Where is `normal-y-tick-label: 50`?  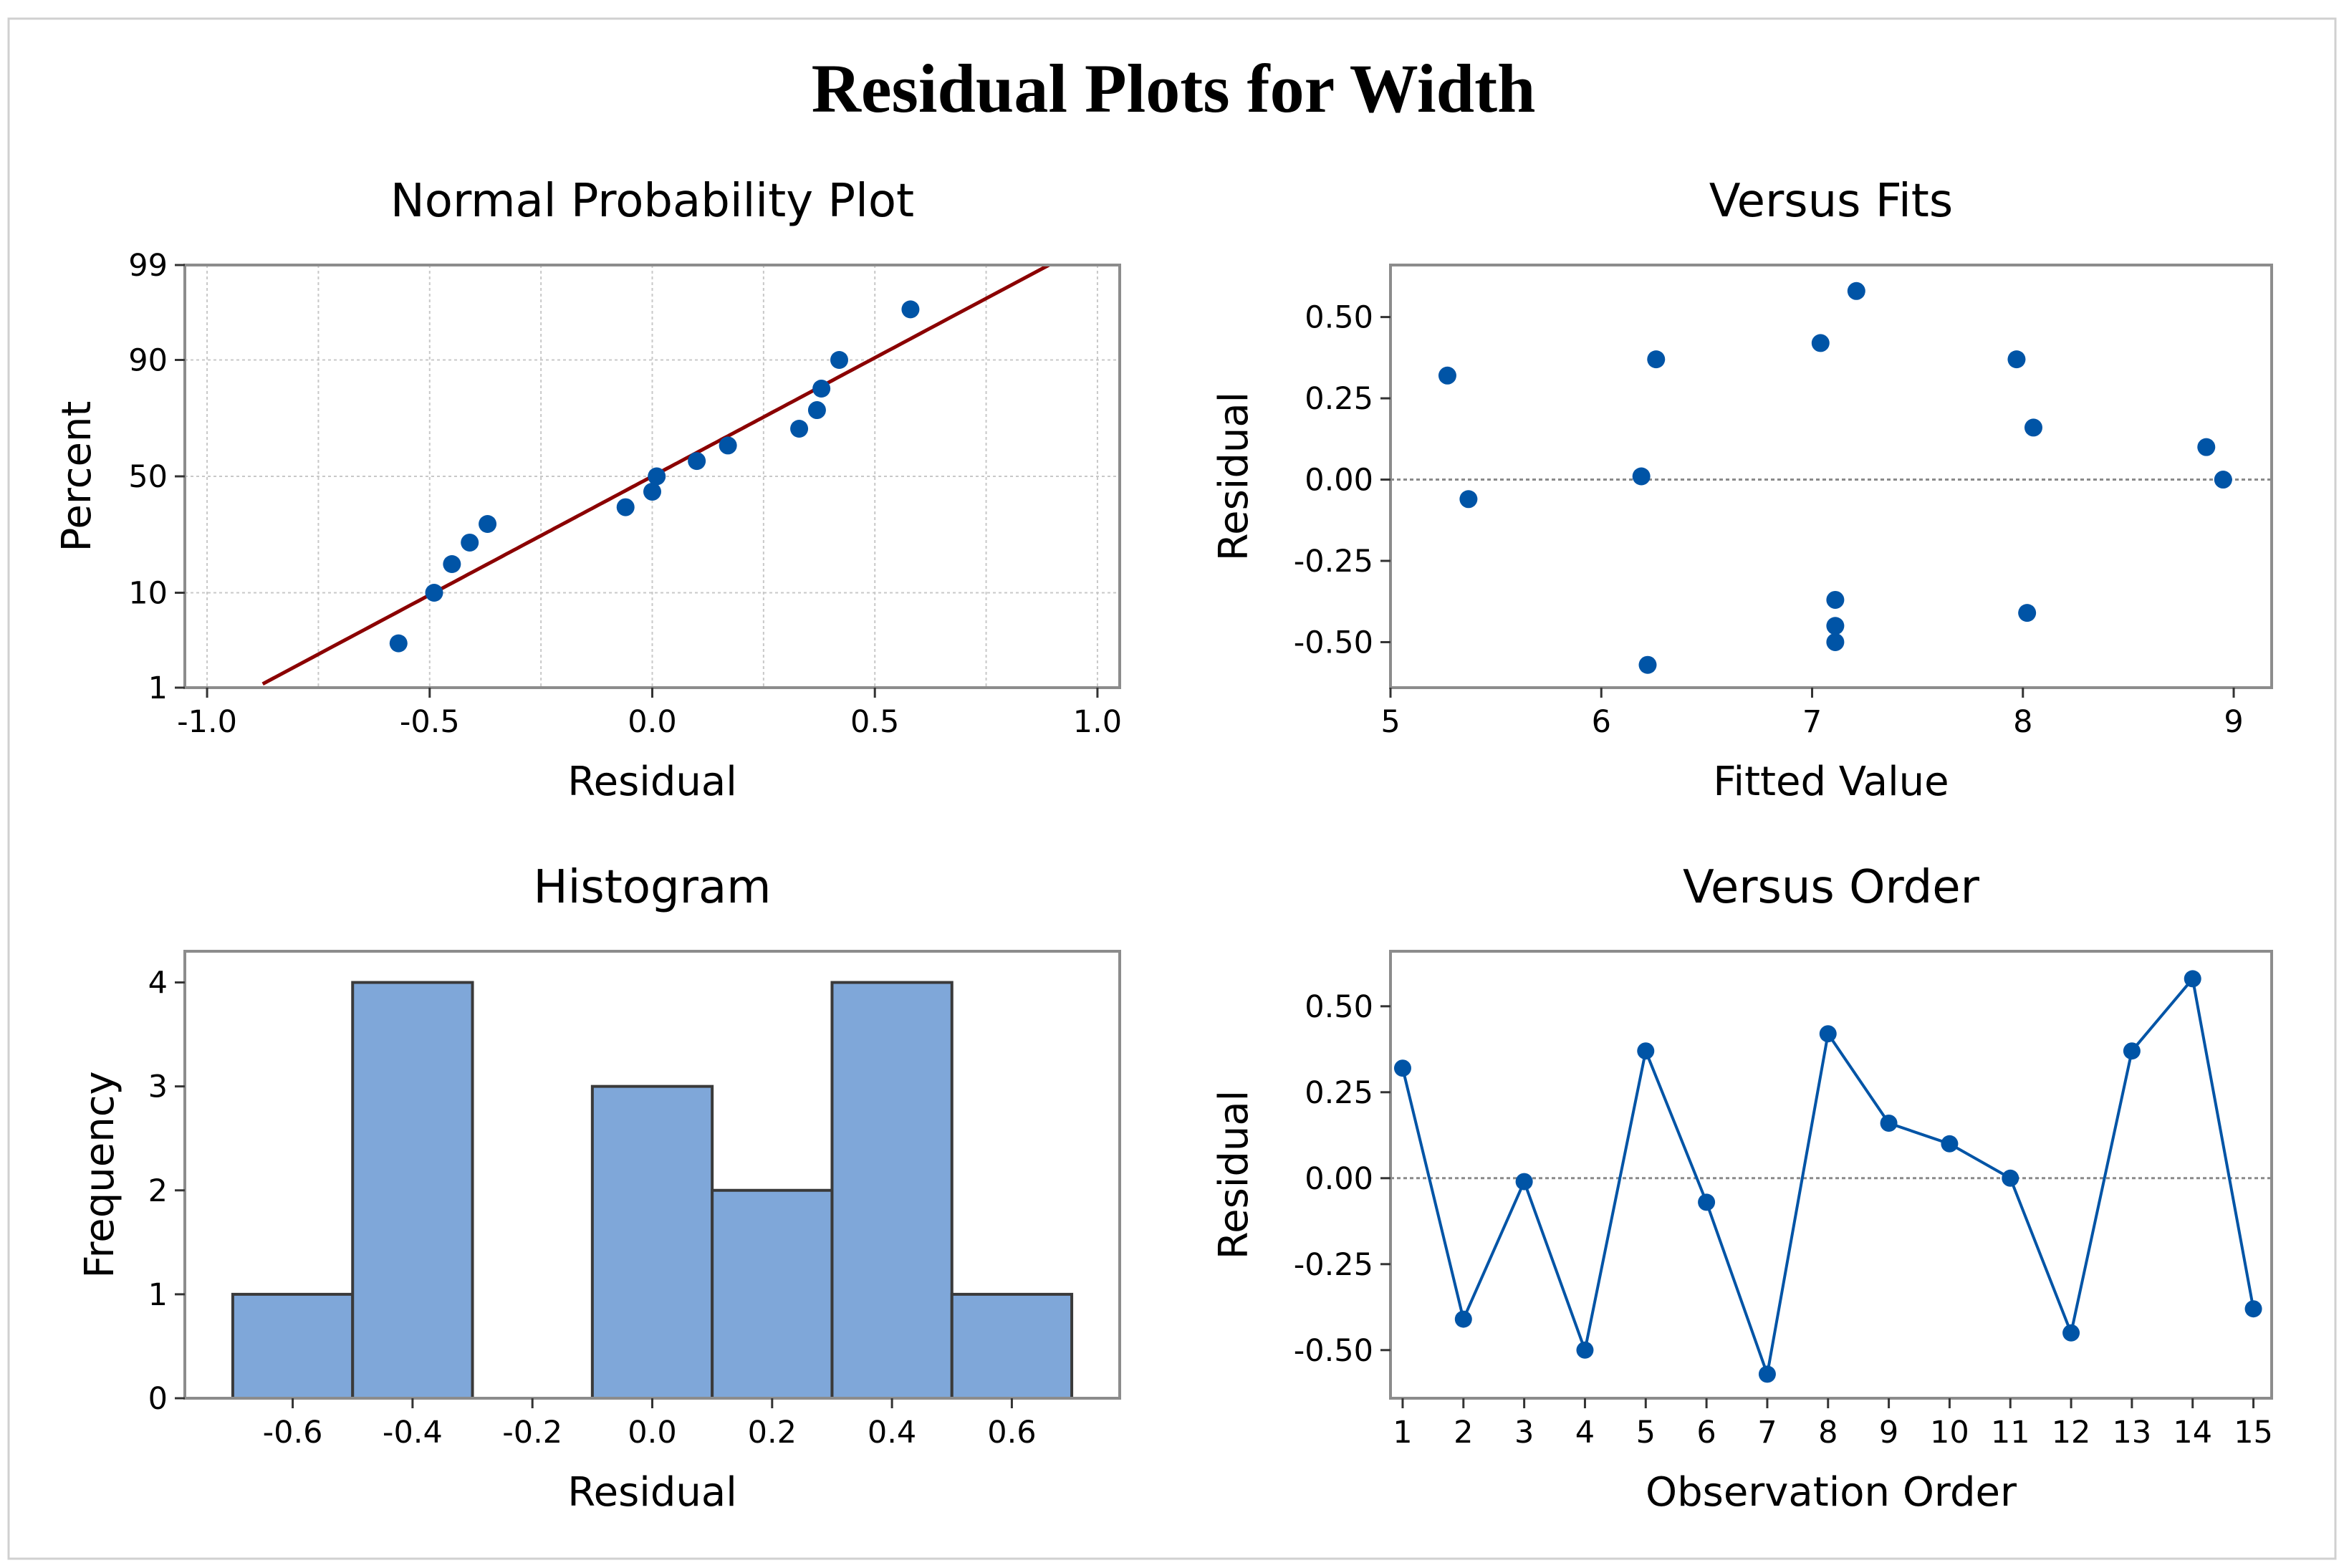
normal-y-tick-label: 50 is located at coordinates (148, 477).